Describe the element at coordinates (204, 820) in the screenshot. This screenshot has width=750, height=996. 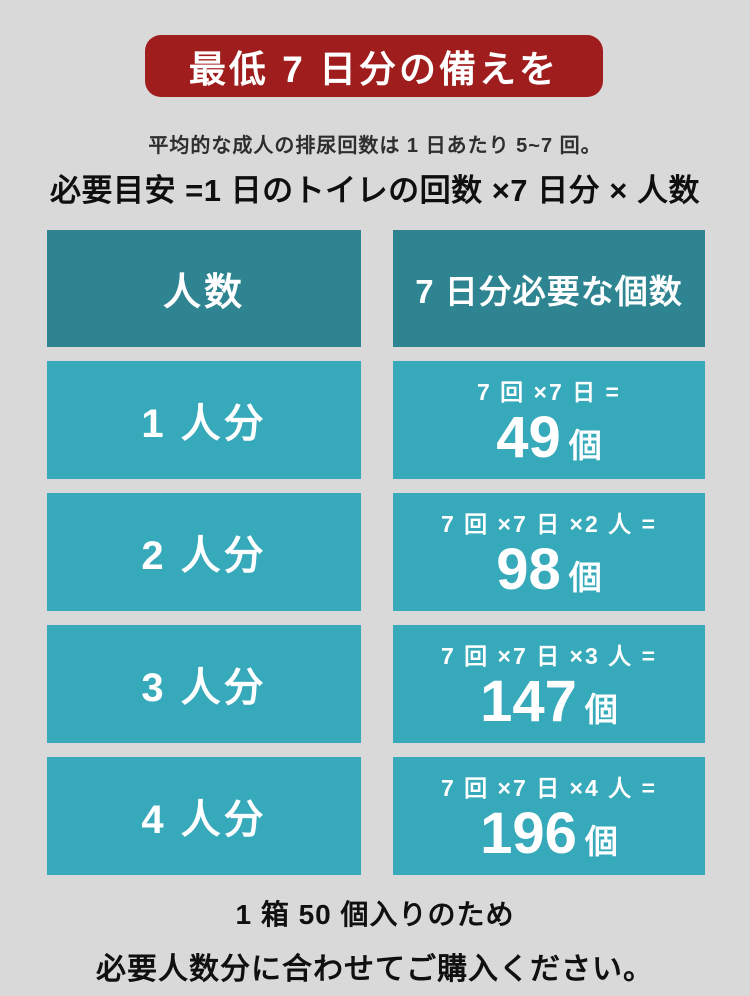
I see `people-label-4: 4 人分` at that location.